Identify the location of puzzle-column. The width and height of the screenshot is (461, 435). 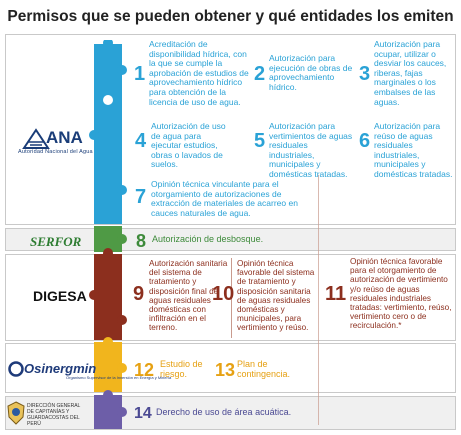
(108, 234).